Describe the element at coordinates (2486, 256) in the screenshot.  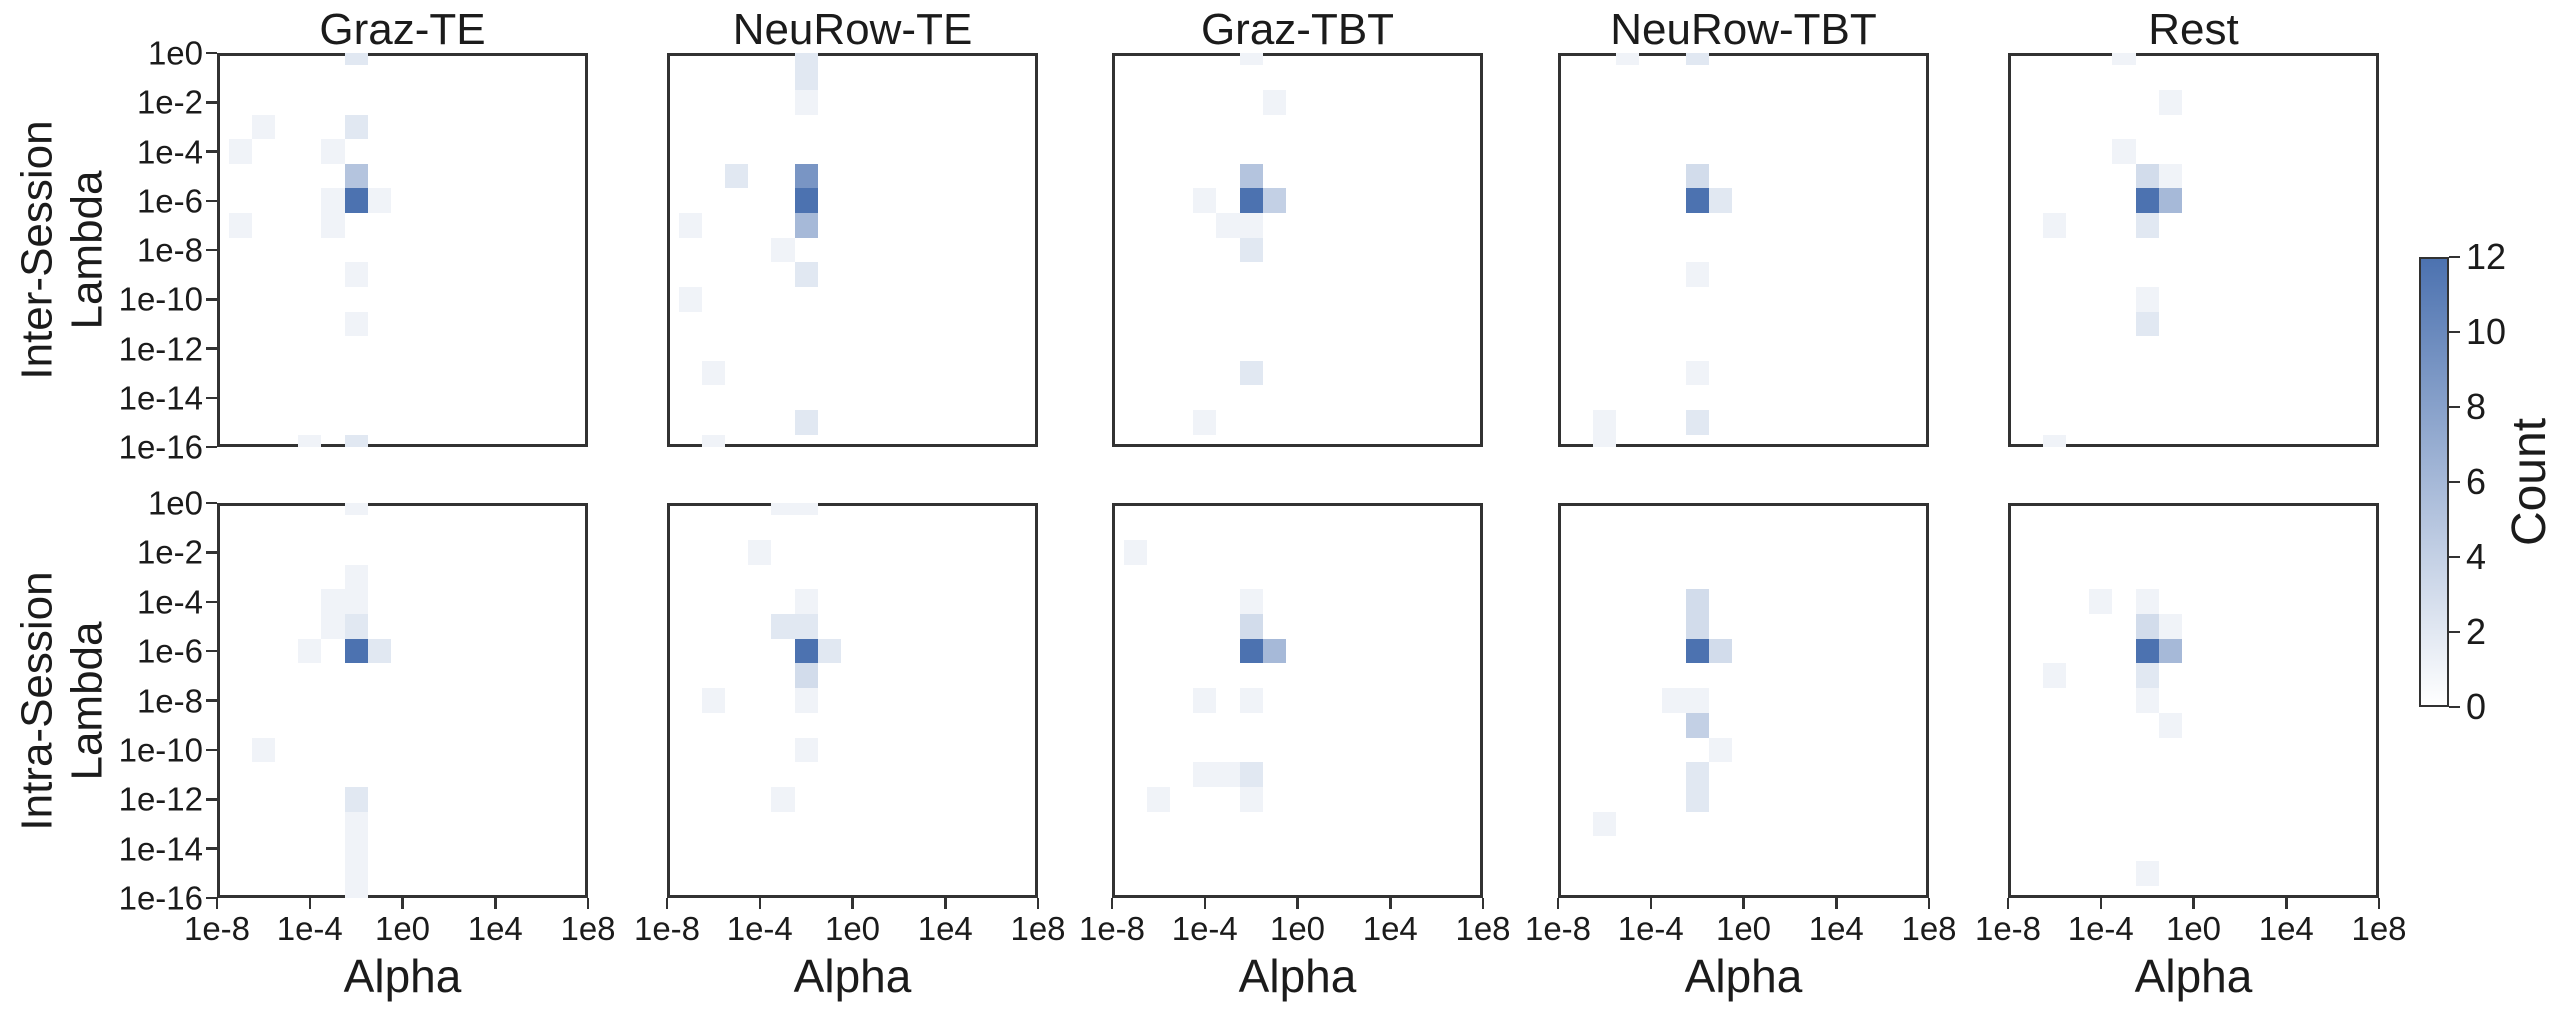
I see `colorbar-tick-label: 12` at that location.